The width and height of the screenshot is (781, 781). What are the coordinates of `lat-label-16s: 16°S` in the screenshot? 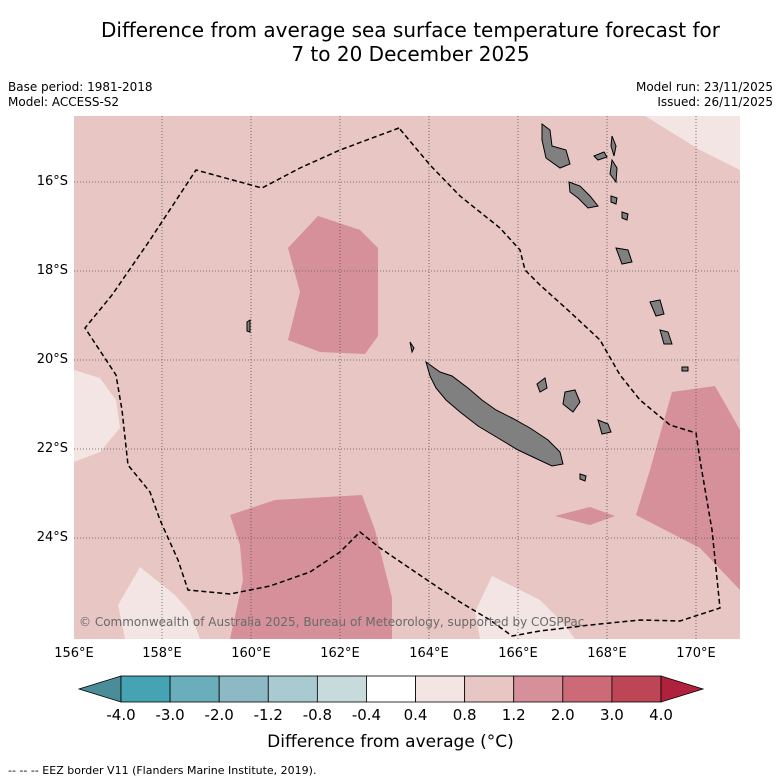 It's located at (52, 181).